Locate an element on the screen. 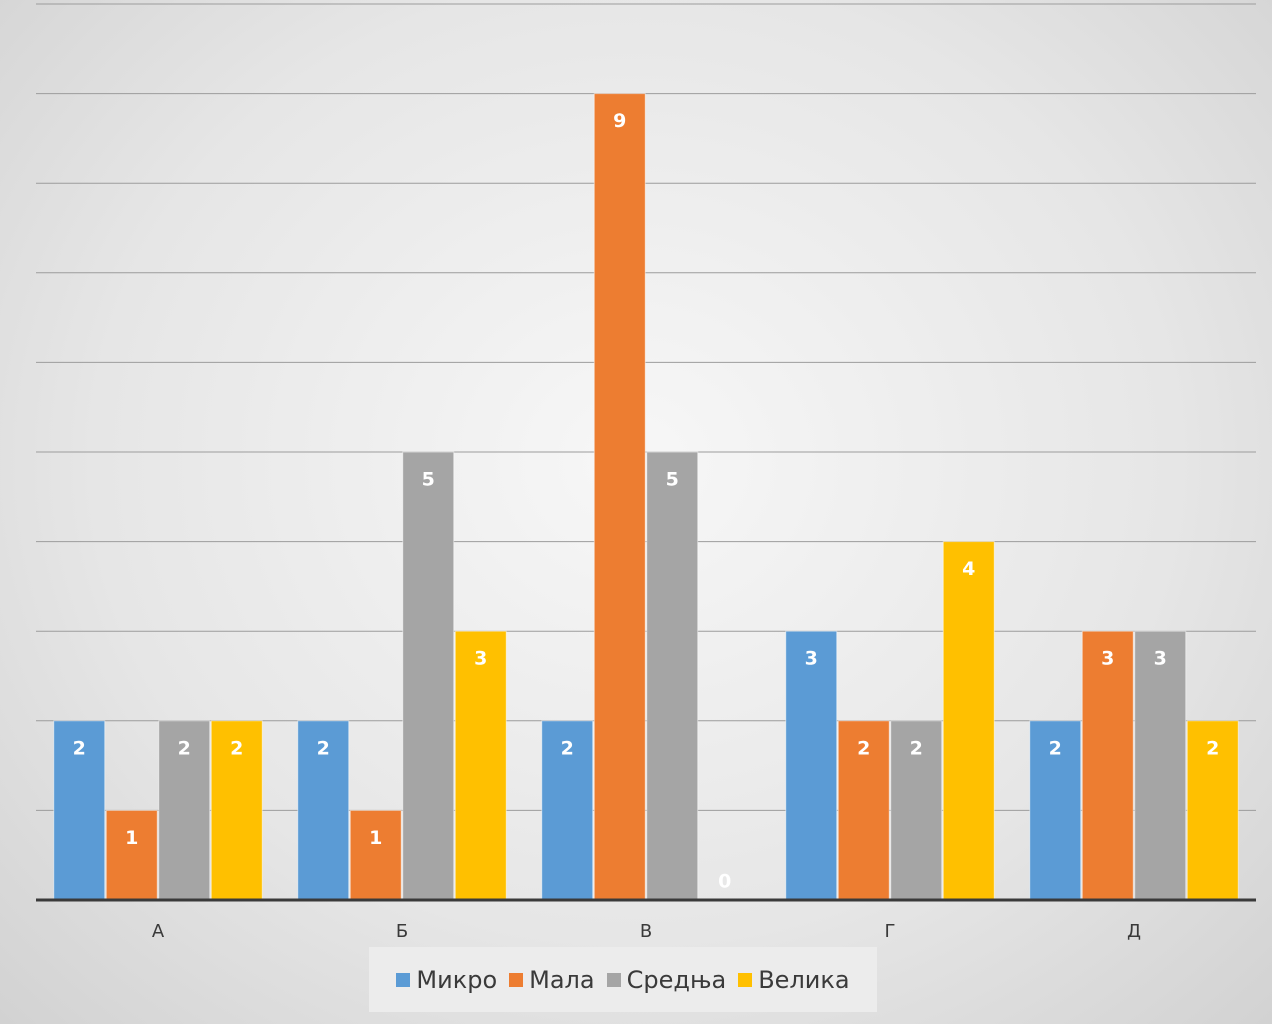 This screenshot has width=1272, height=1024. x-tick-label: Д is located at coordinates (1134, 931).